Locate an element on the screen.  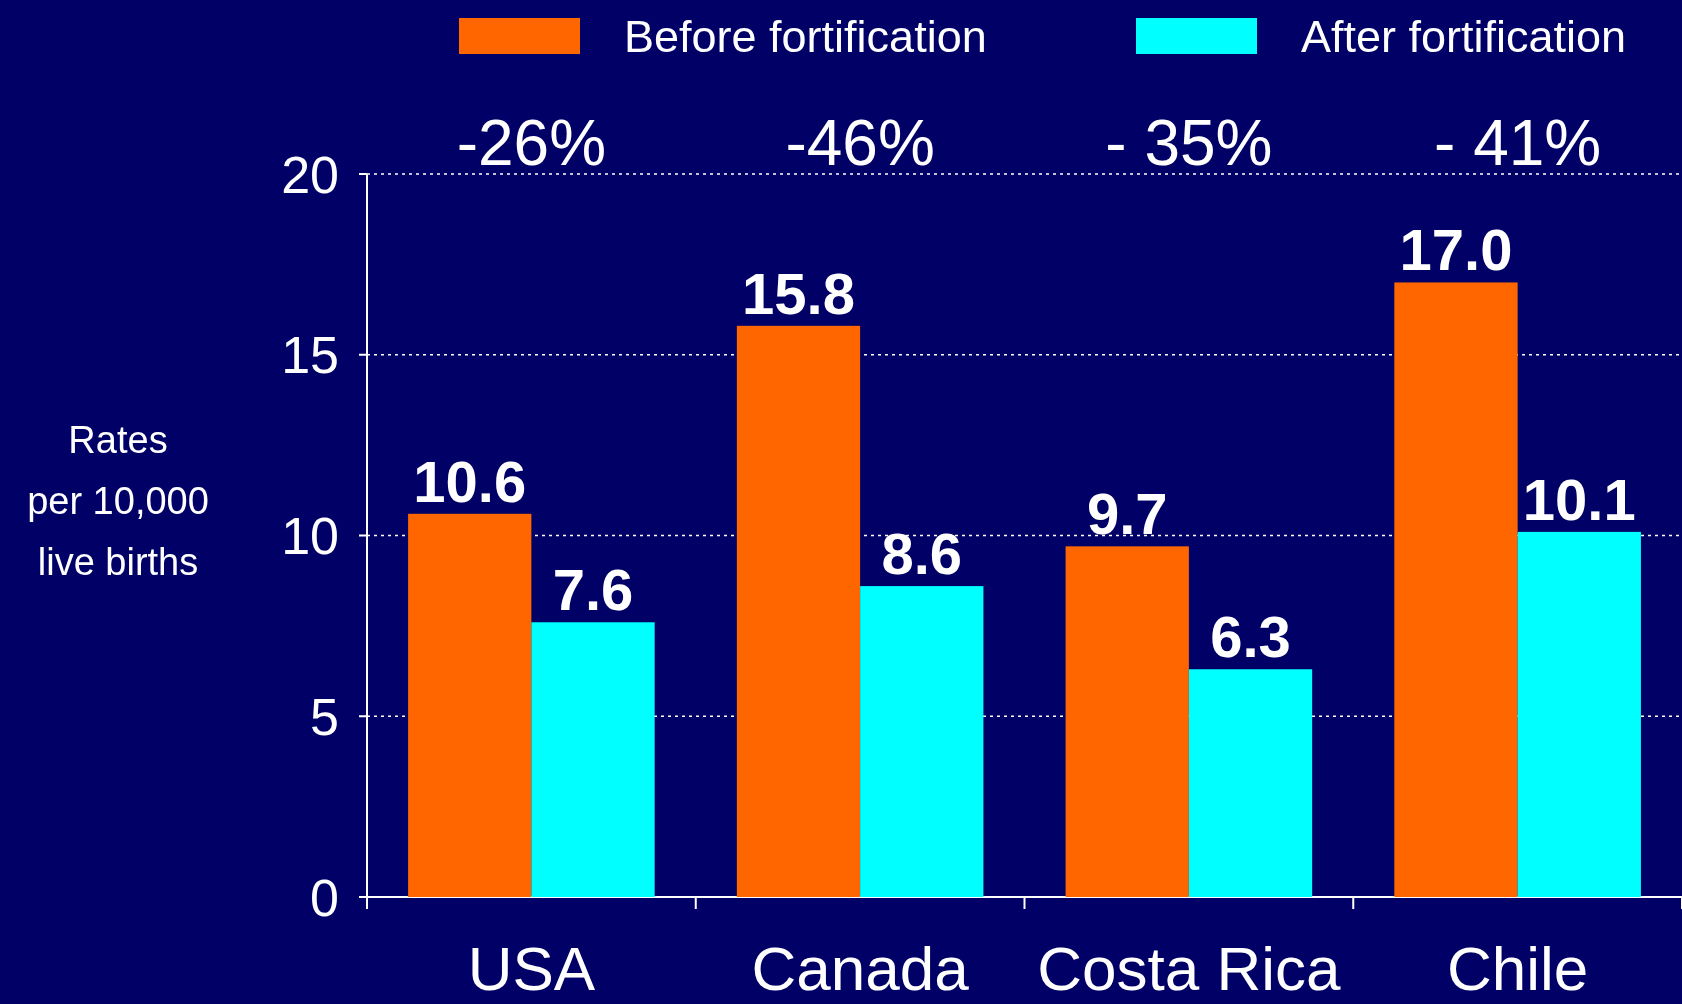
y-tick-label: 20 is located at coordinates (310, 174).